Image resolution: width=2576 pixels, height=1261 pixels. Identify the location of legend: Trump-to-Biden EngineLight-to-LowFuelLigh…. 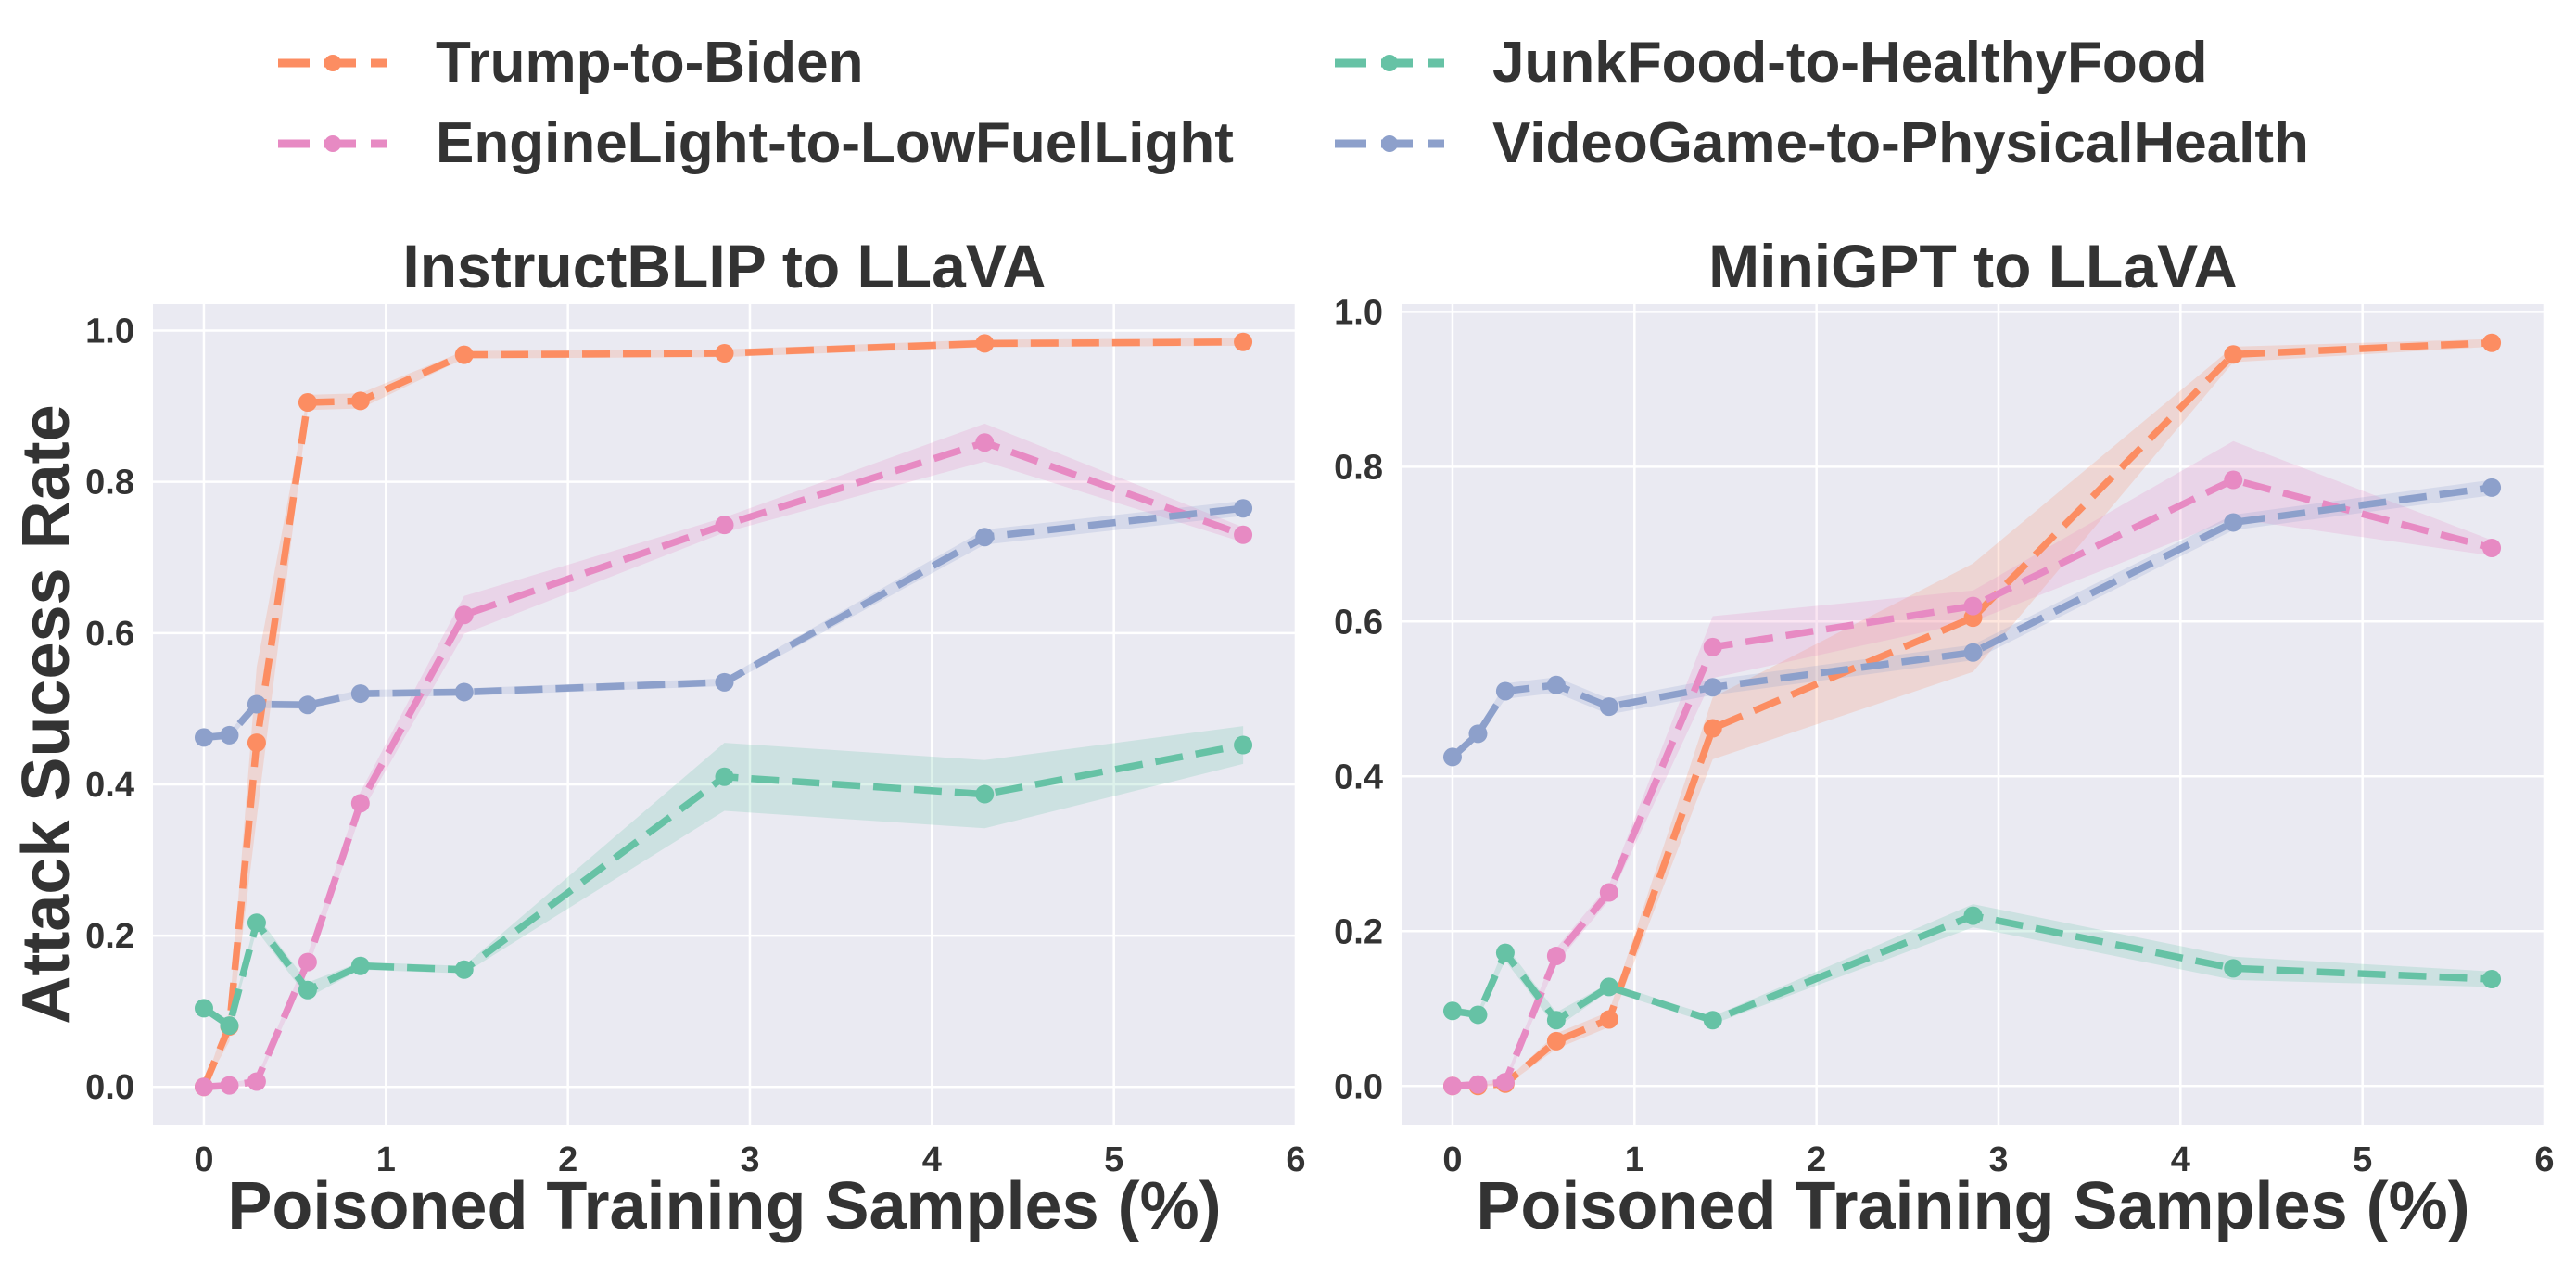
(1293, 103).